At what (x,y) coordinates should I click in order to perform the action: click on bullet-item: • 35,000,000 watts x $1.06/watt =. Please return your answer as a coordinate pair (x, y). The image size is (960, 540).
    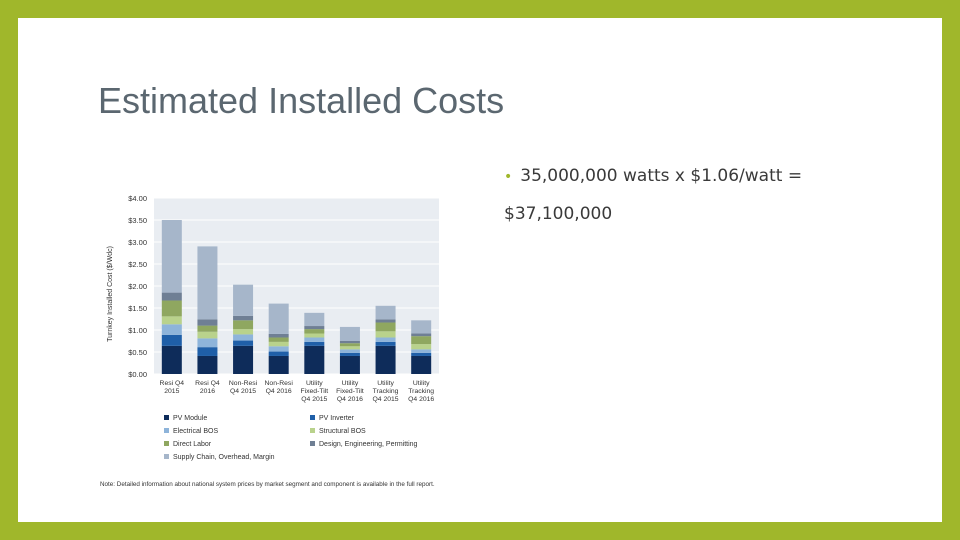
    Looking at the image, I should click on (714, 176).